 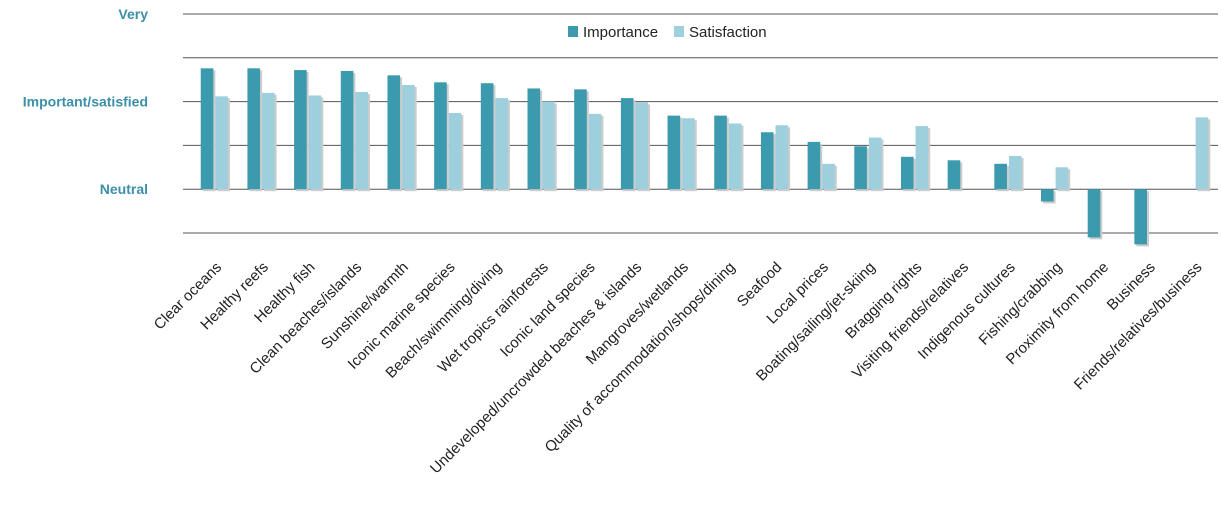 What do you see at coordinates (1021, 304) in the screenshot?
I see `x-tick-label: Fishing/crabbing` at bounding box center [1021, 304].